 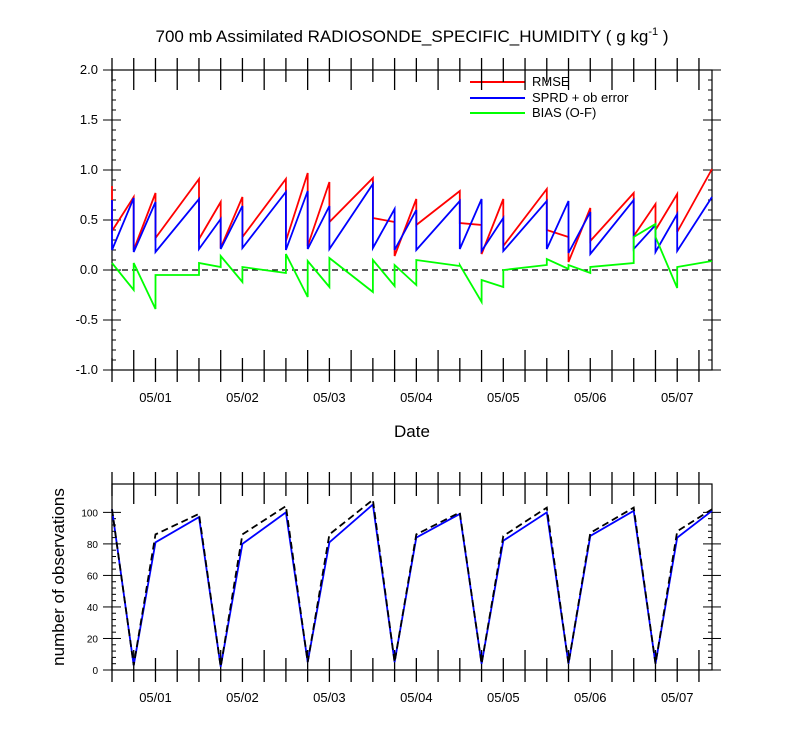 I want to click on x-axis-label: Date, so click(x=412, y=431).